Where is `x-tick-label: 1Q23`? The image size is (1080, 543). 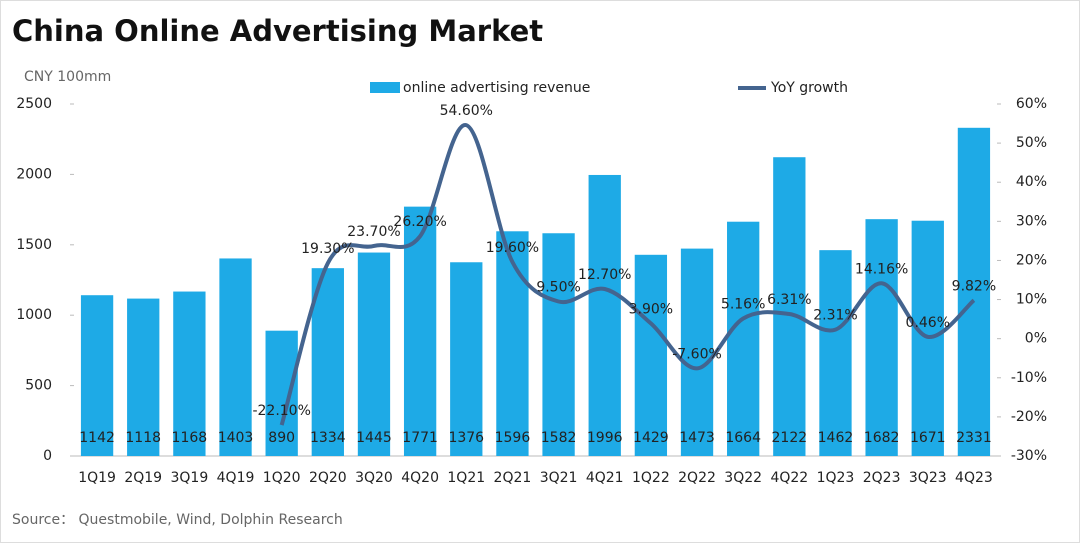
x-tick-label: 1Q23 is located at coordinates (836, 478).